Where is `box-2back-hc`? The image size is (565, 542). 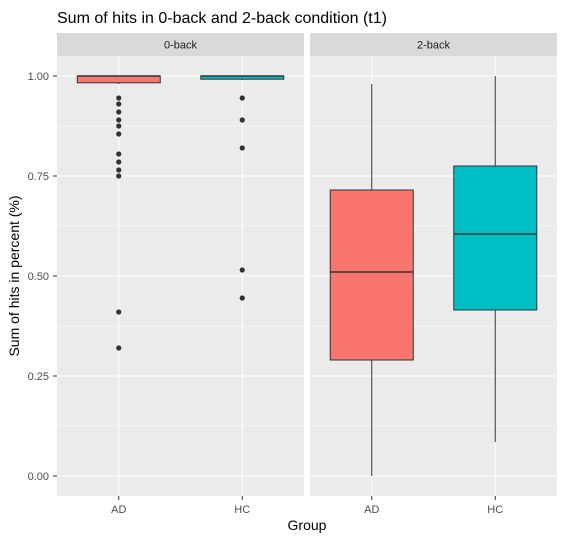
box-2back-hc is located at coordinates (495, 238).